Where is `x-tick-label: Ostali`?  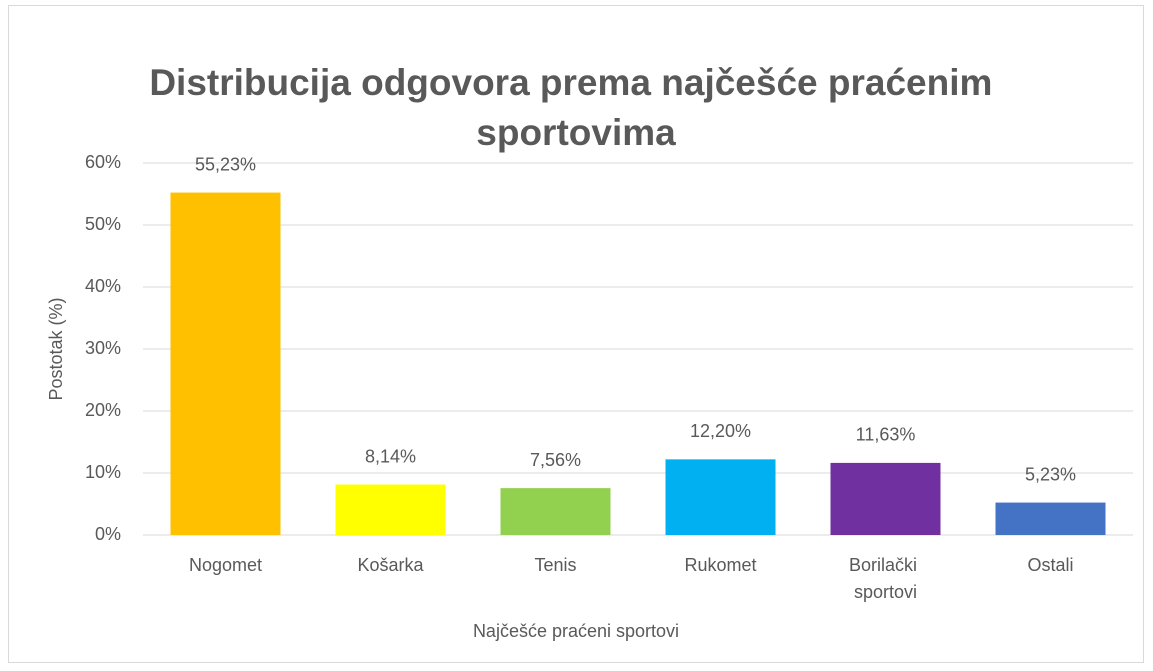
x-tick-label: Ostali is located at coordinates (1050, 565).